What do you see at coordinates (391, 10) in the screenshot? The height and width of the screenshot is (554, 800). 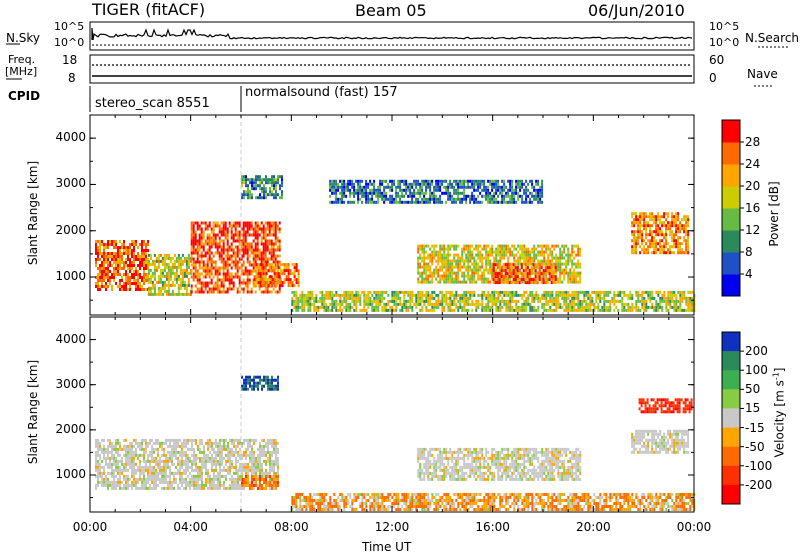 I see `header-center: Beam 05` at bounding box center [391, 10].